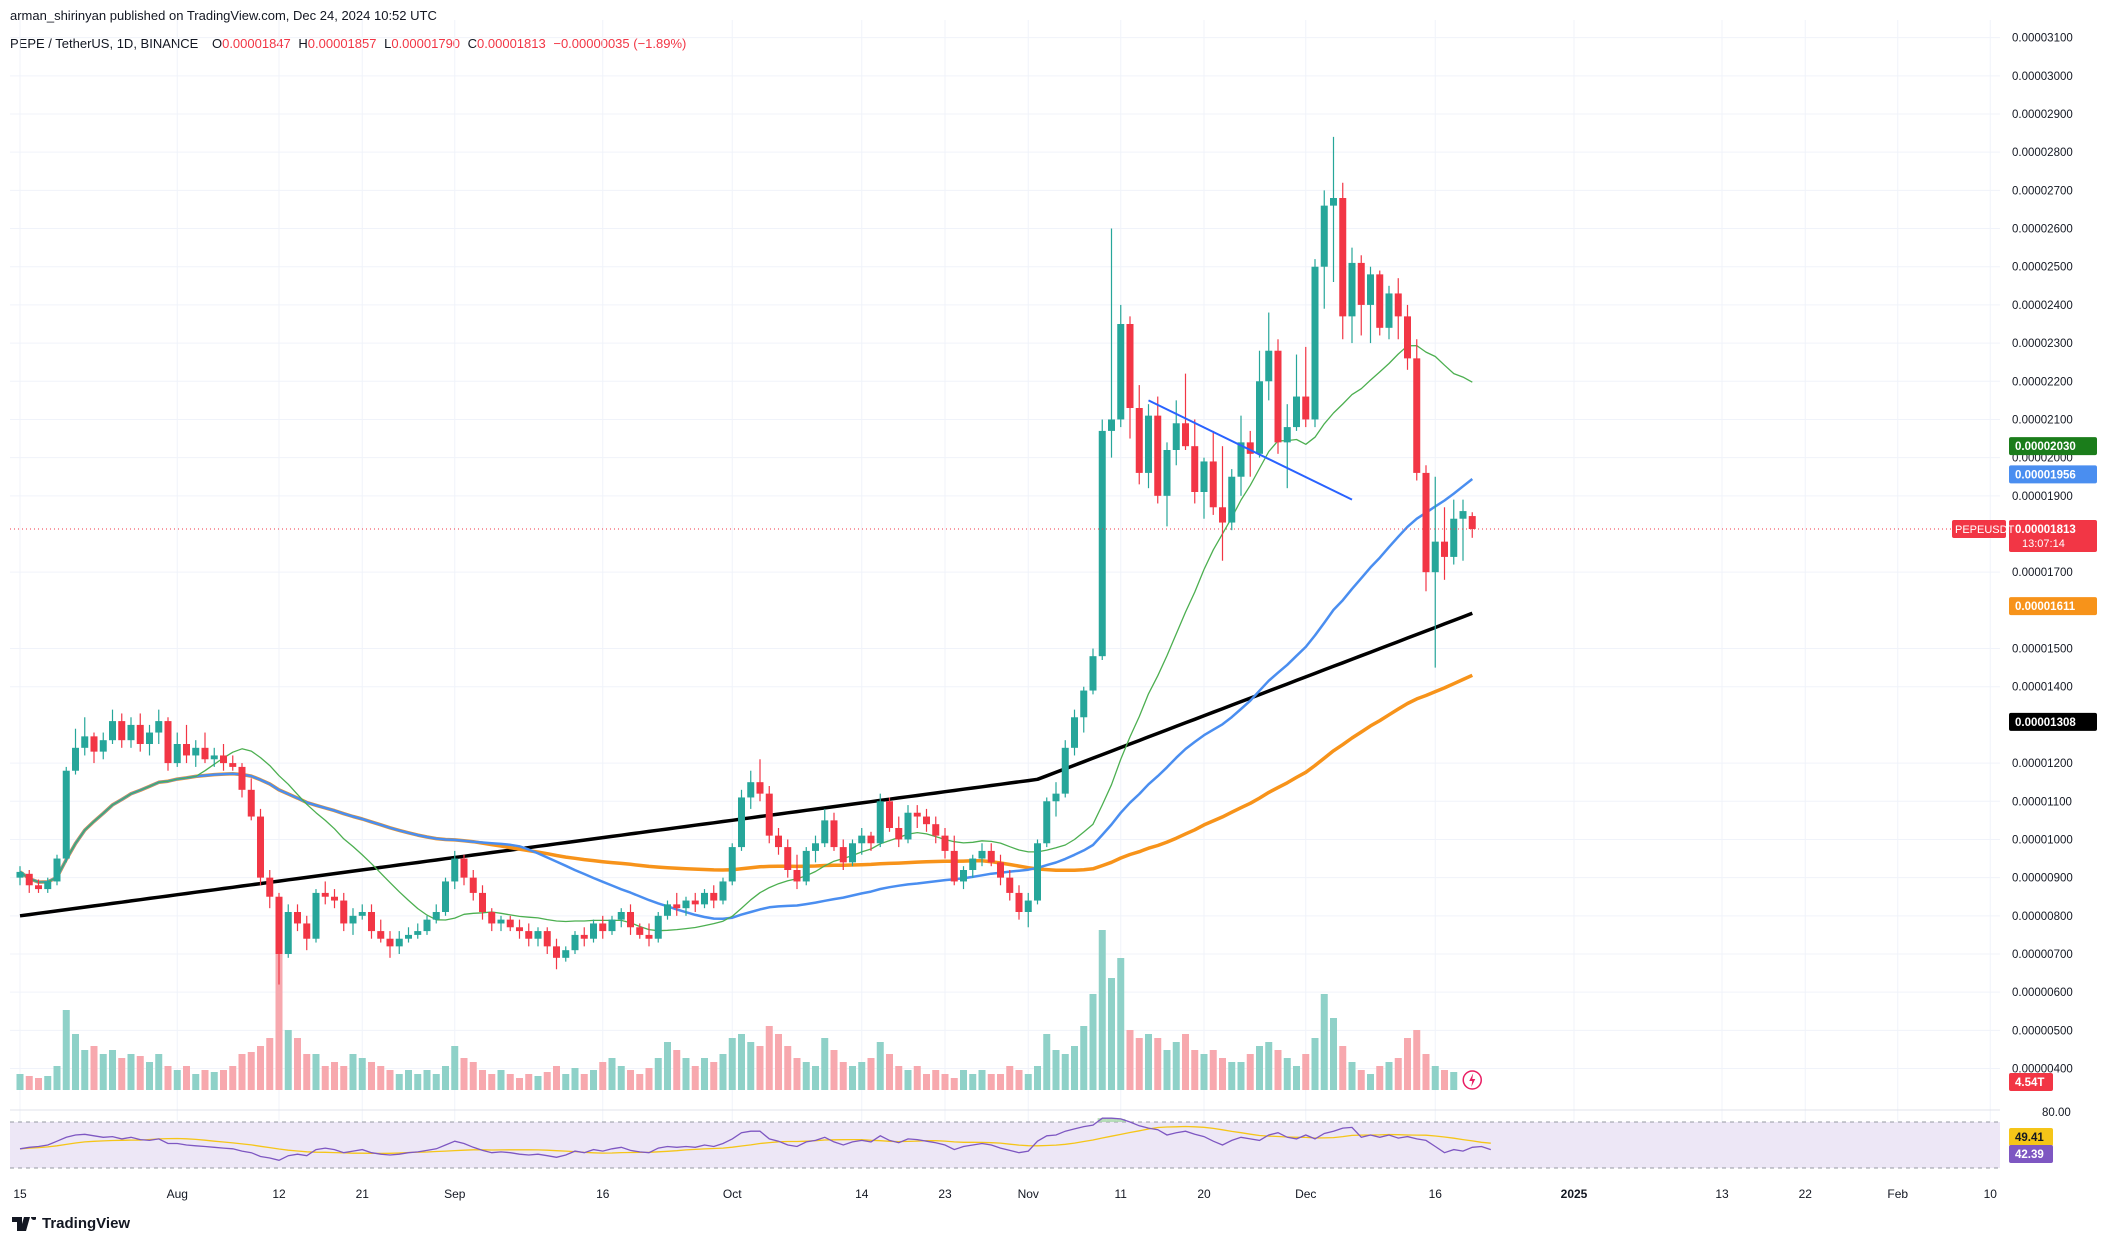 The width and height of the screenshot is (2111, 1243). What do you see at coordinates (2056, 1113) in the screenshot?
I see `rsi-tick-label: 80.00` at bounding box center [2056, 1113].